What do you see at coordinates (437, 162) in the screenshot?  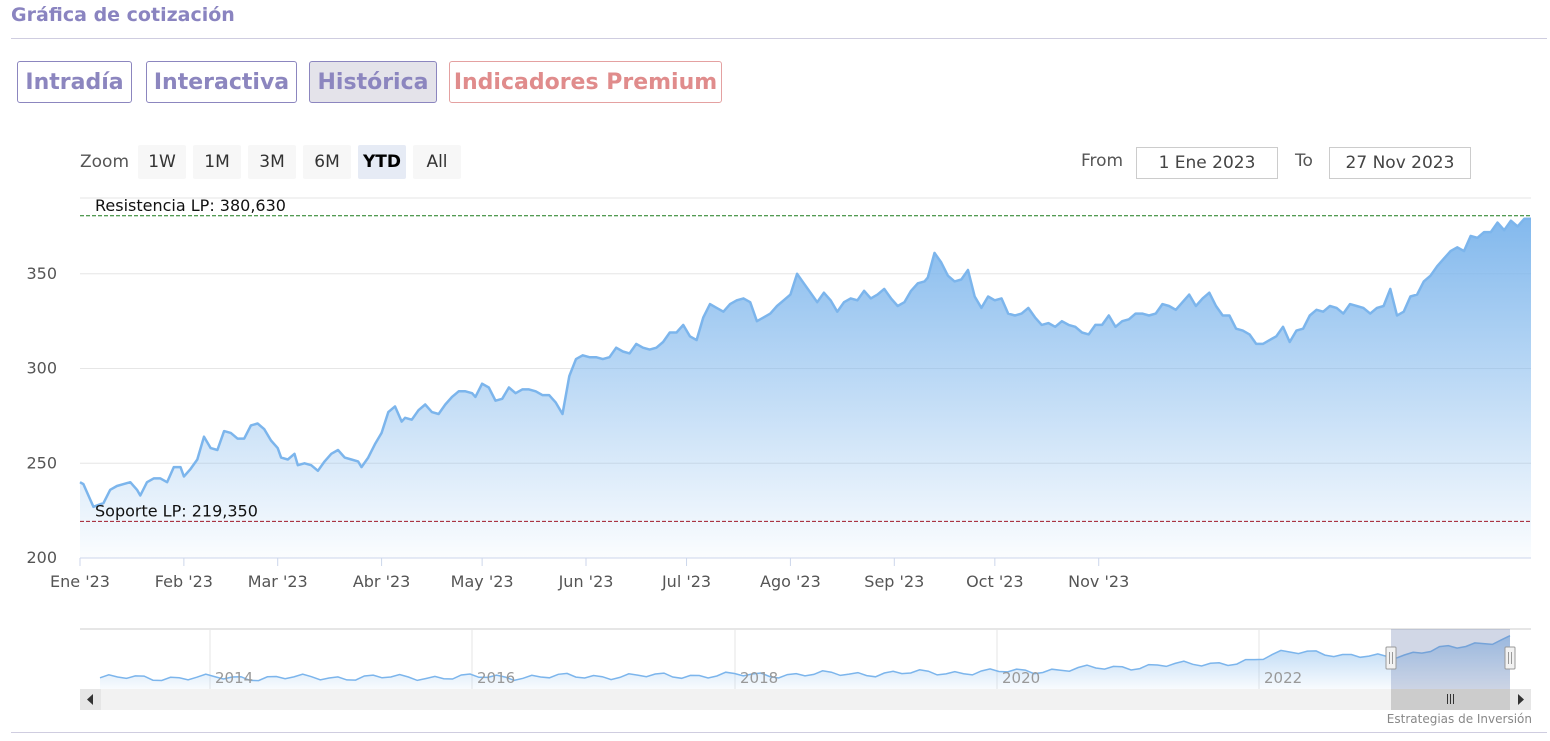 I see `zoom-button-all: All` at bounding box center [437, 162].